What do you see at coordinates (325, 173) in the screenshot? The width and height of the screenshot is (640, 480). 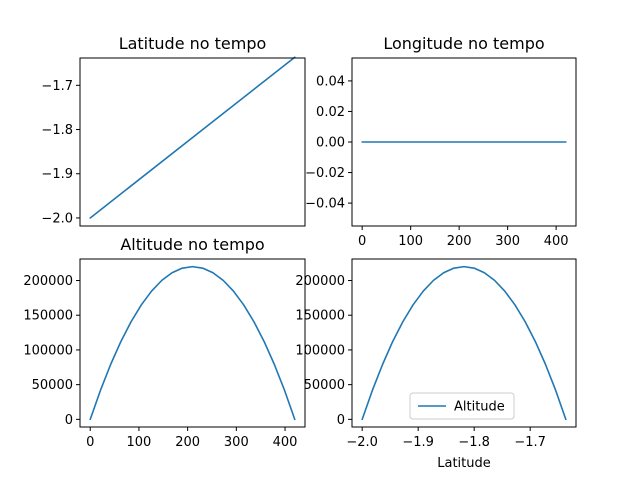 I see `y-tick-label: −0.02` at bounding box center [325, 173].